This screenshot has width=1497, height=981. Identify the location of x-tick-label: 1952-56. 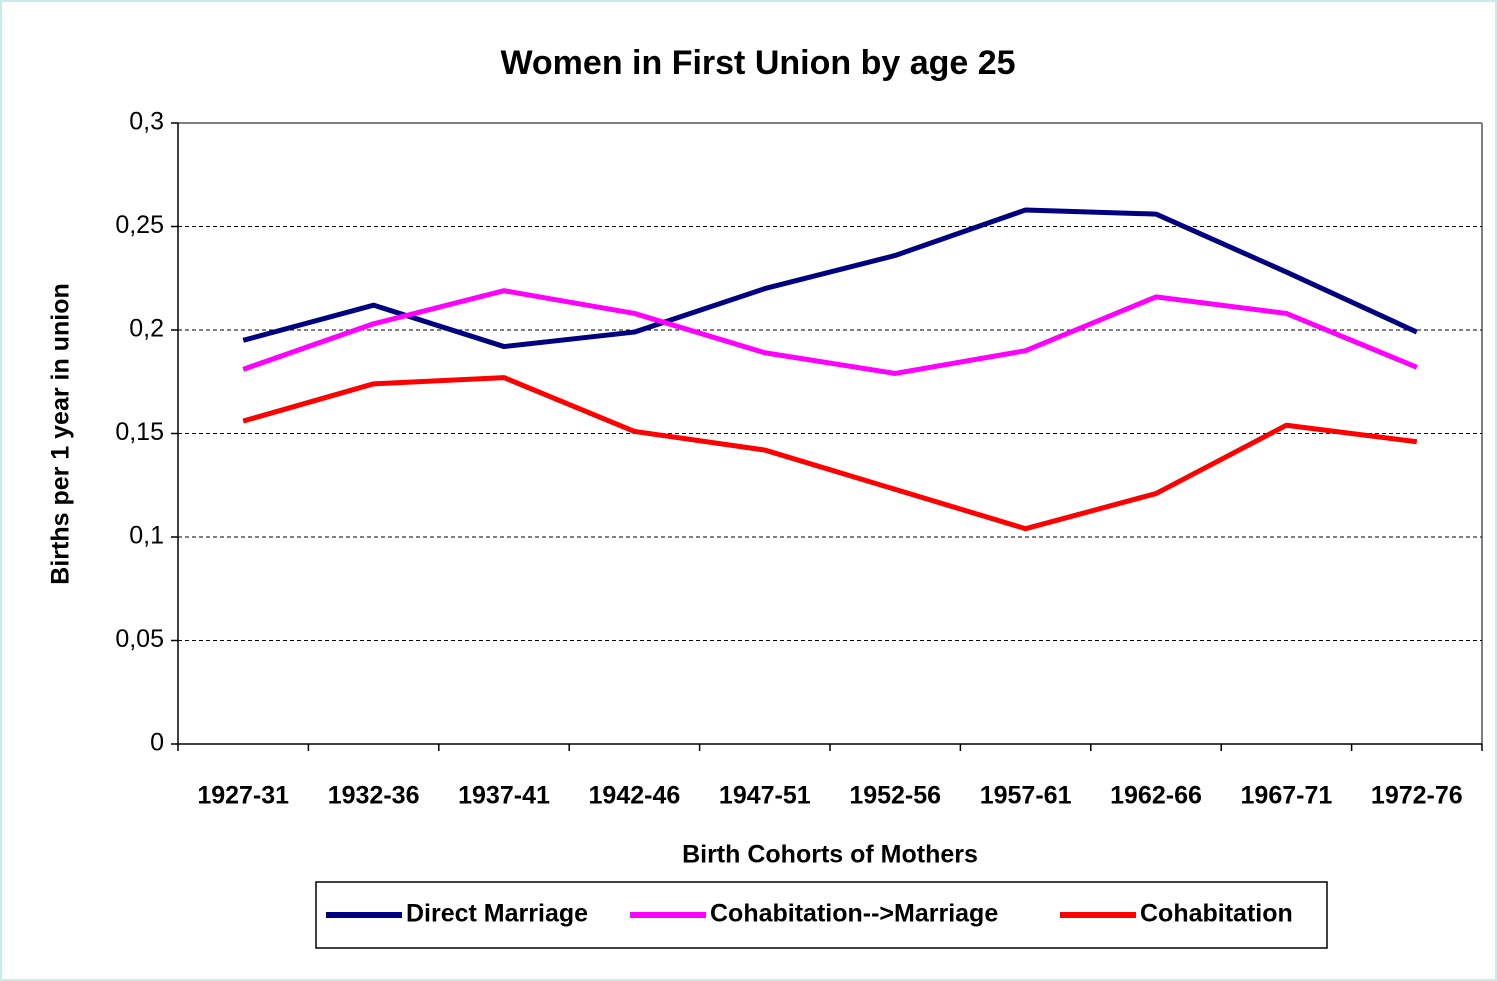
(895, 796).